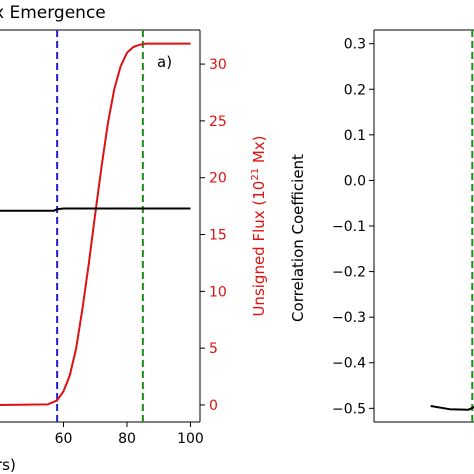 This screenshot has width=474, height=474. I want to click on correlation-y-tick-label: 0.2, so click(355, 90).